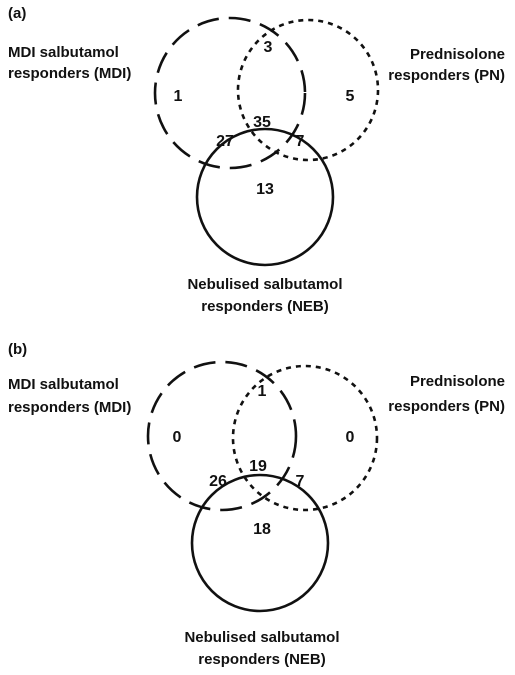  I want to click on region-count: 19, so click(258, 466).